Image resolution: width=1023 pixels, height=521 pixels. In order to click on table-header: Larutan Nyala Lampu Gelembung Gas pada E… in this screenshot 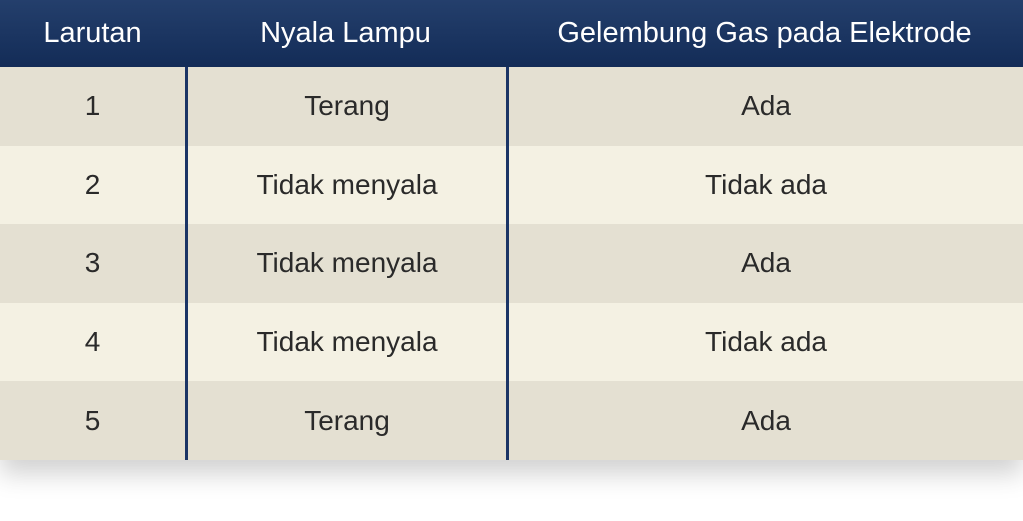, I will do `click(511, 33)`.